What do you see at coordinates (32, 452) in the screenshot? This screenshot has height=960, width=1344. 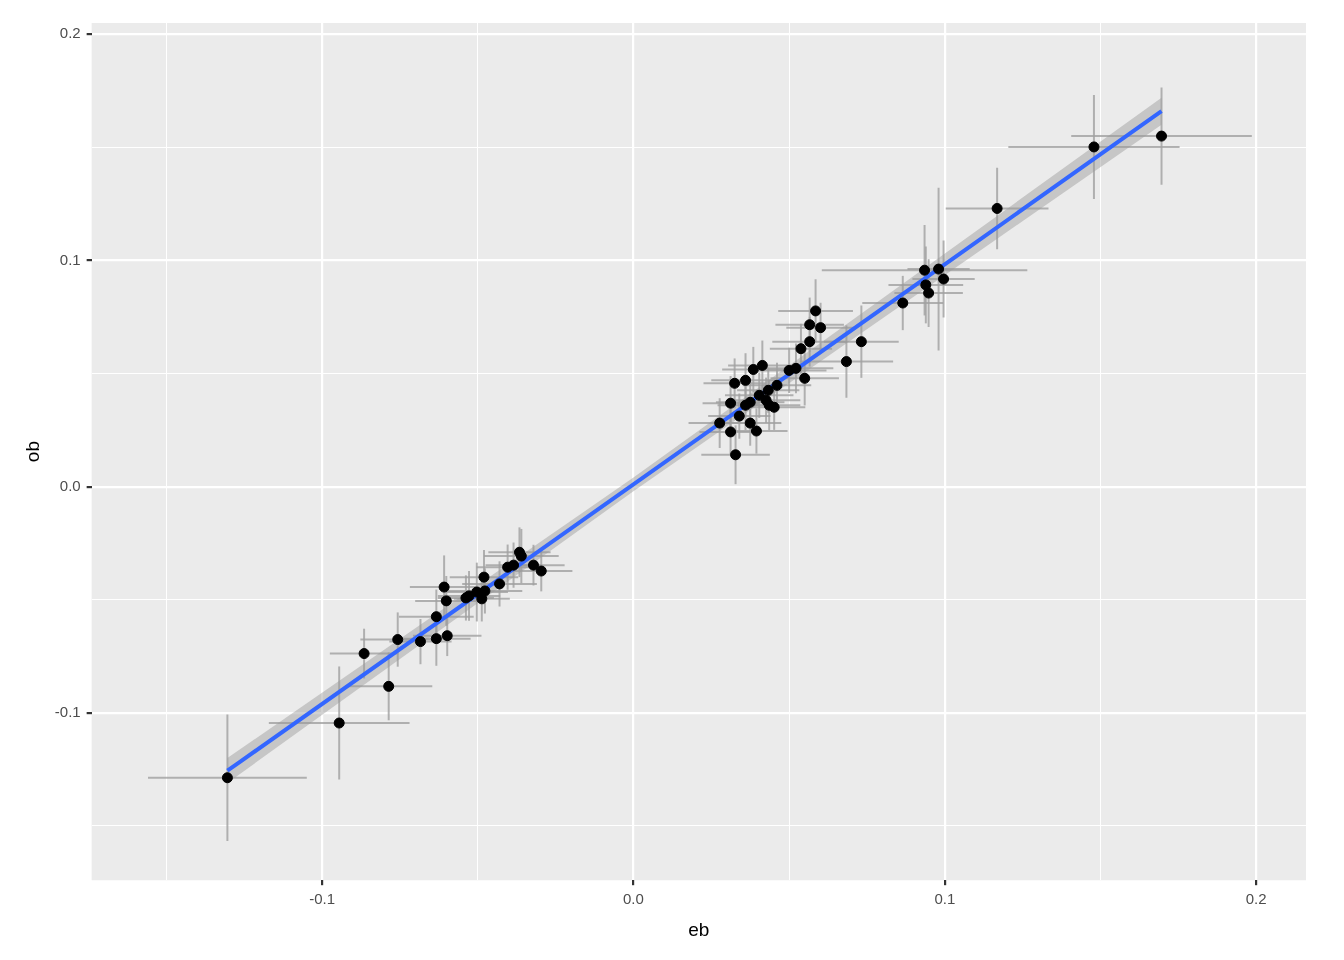 I see `y-axis-title: ob` at bounding box center [32, 452].